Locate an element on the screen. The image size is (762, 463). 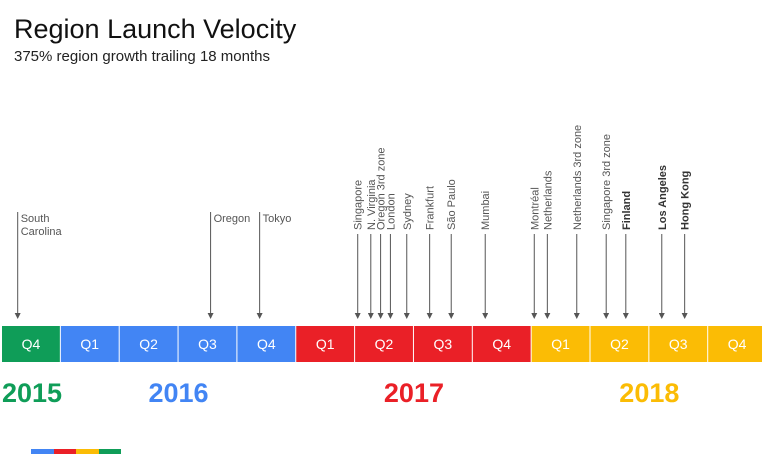
brand-color-bar is located at coordinates (76, 451).